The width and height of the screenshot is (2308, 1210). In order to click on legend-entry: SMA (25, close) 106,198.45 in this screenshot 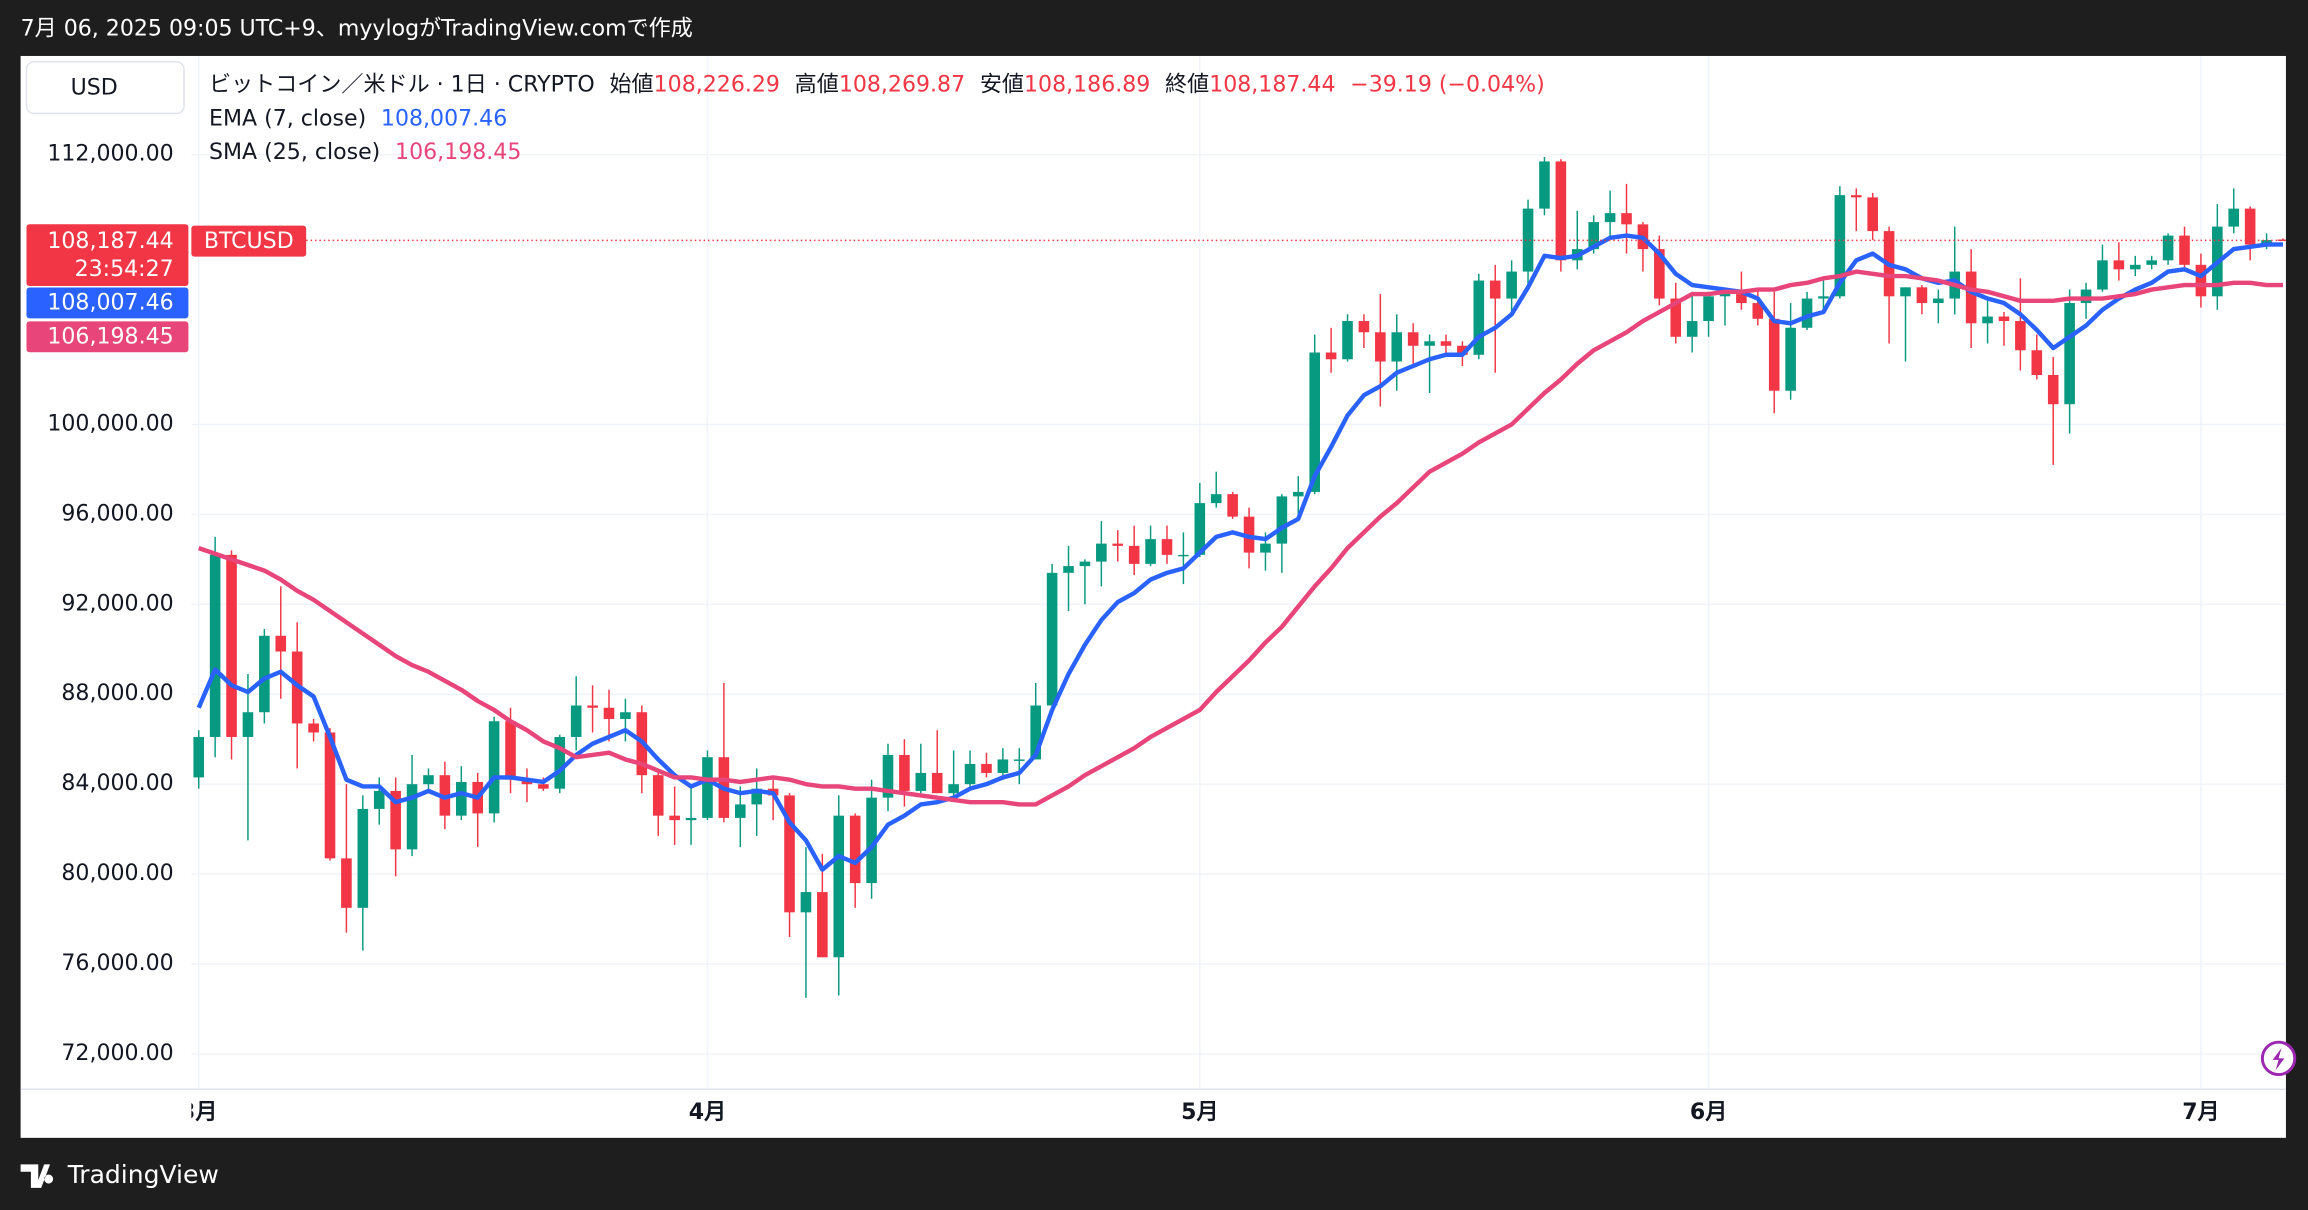, I will do `click(365, 152)`.